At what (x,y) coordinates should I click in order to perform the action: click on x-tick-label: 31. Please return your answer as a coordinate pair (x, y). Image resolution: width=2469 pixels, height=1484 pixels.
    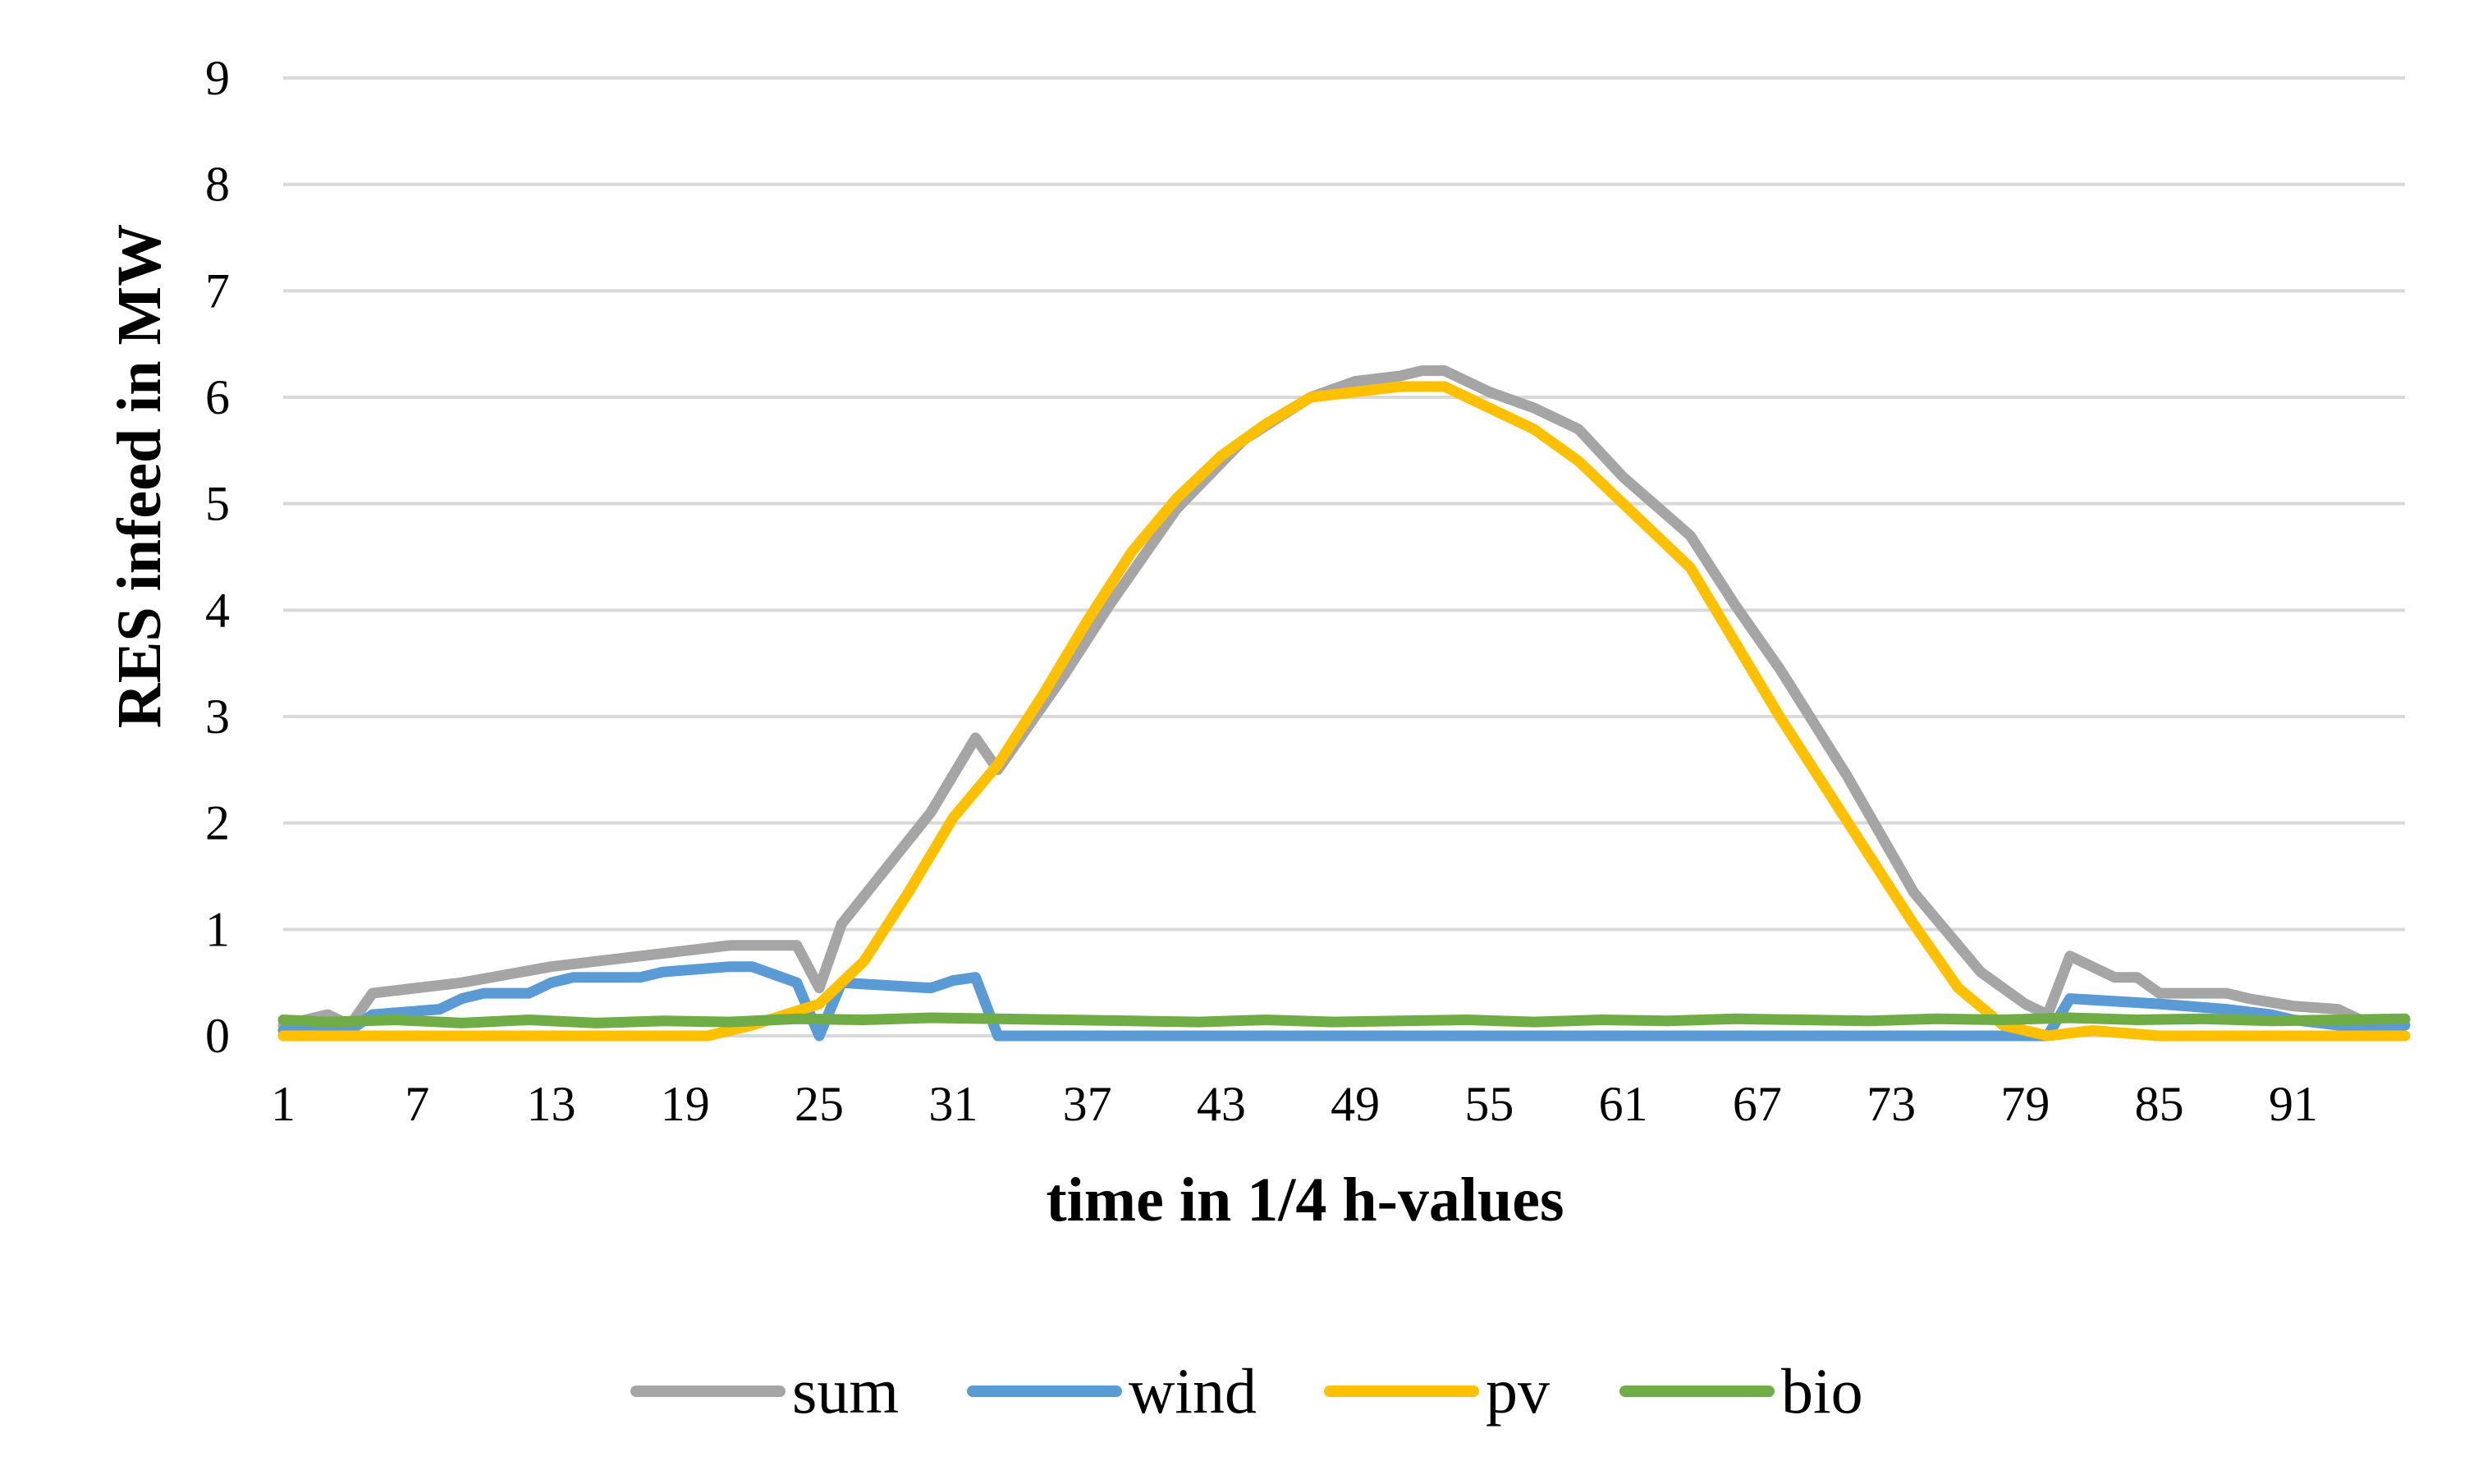
    Looking at the image, I should click on (953, 1104).